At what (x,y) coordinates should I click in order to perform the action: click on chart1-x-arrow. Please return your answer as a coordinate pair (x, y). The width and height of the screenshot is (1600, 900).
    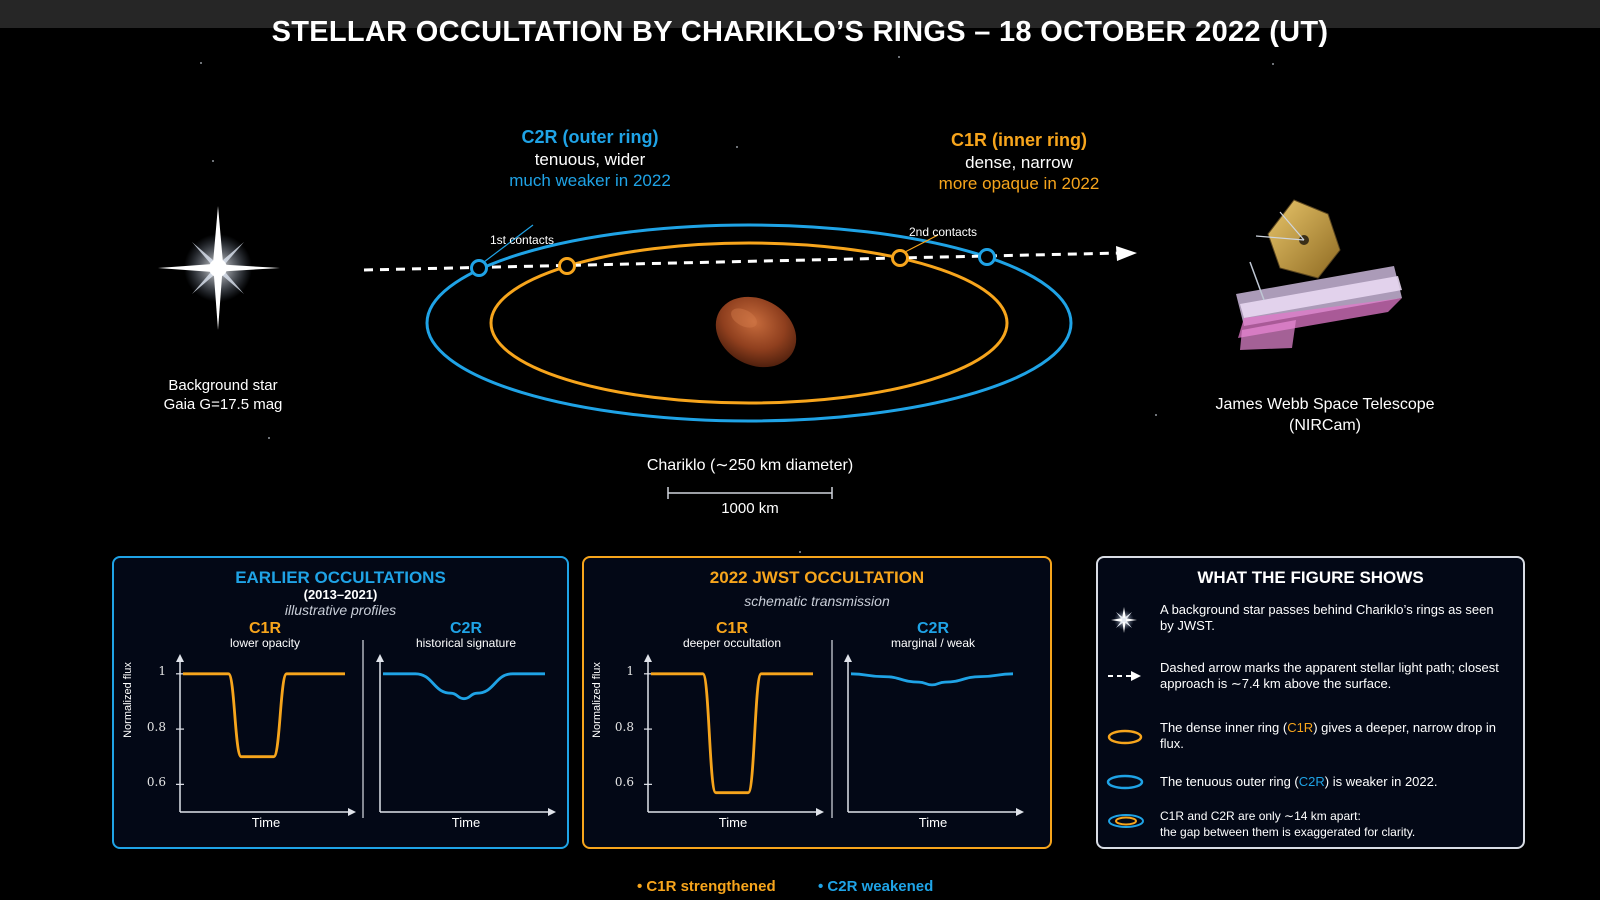
    Looking at the image, I should click on (352, 812).